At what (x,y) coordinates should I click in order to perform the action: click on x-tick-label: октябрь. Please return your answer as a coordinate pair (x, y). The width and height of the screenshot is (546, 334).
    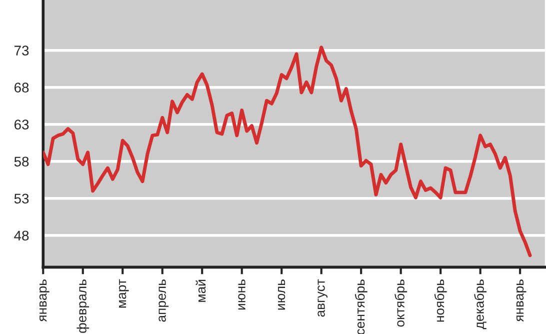
    Looking at the image, I should click on (401, 303).